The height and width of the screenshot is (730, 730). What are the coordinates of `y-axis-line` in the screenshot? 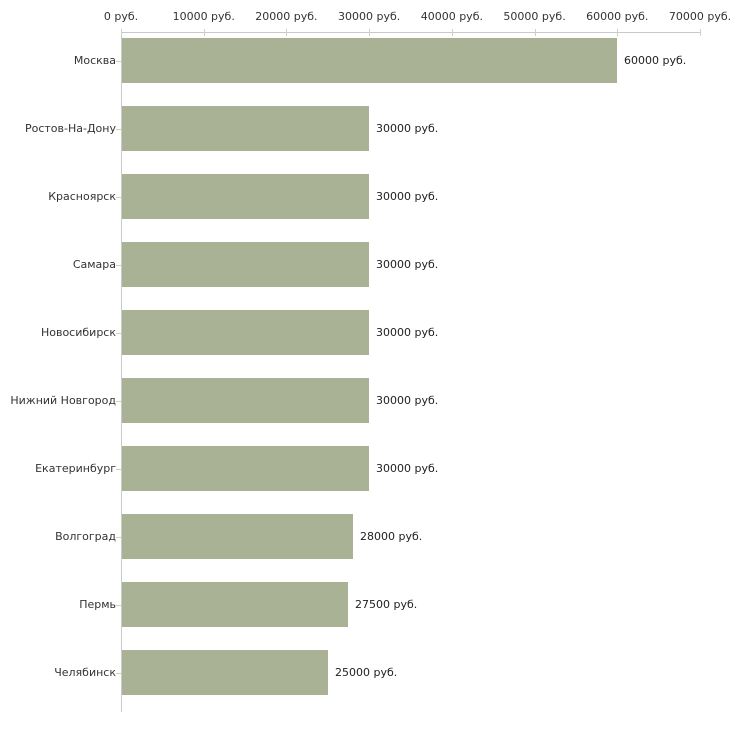 It's located at (121, 372).